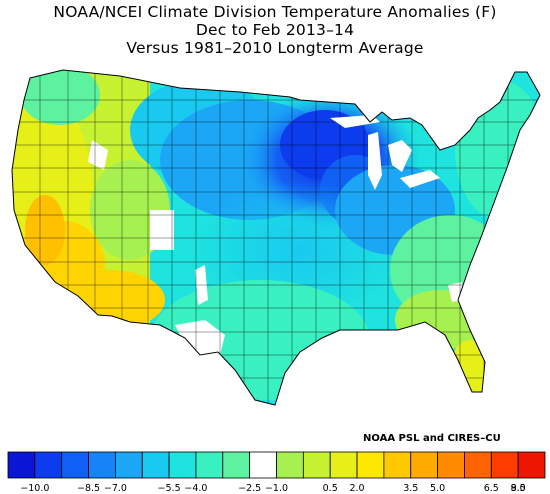 The height and width of the screenshot is (494, 550). I want to click on credit-label: NOAA PSL and CIRES–CU, so click(432, 438).